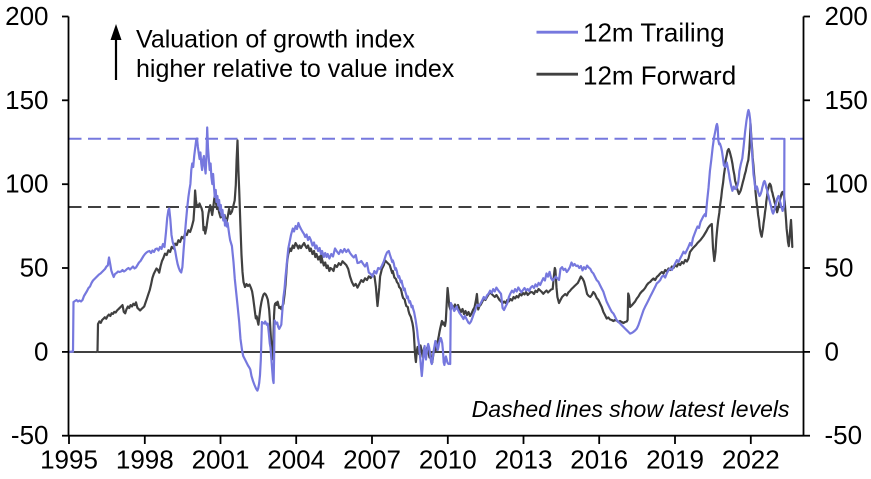 The width and height of the screenshot is (871, 479). Describe the element at coordinates (296, 460) in the screenshot. I see `svg-text: 2004` at that location.